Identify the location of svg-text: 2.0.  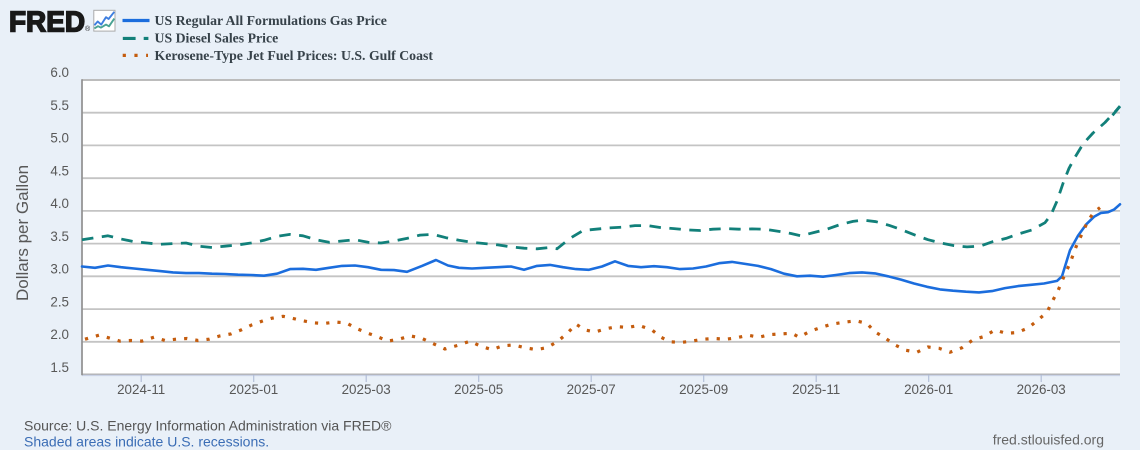
(59, 334).